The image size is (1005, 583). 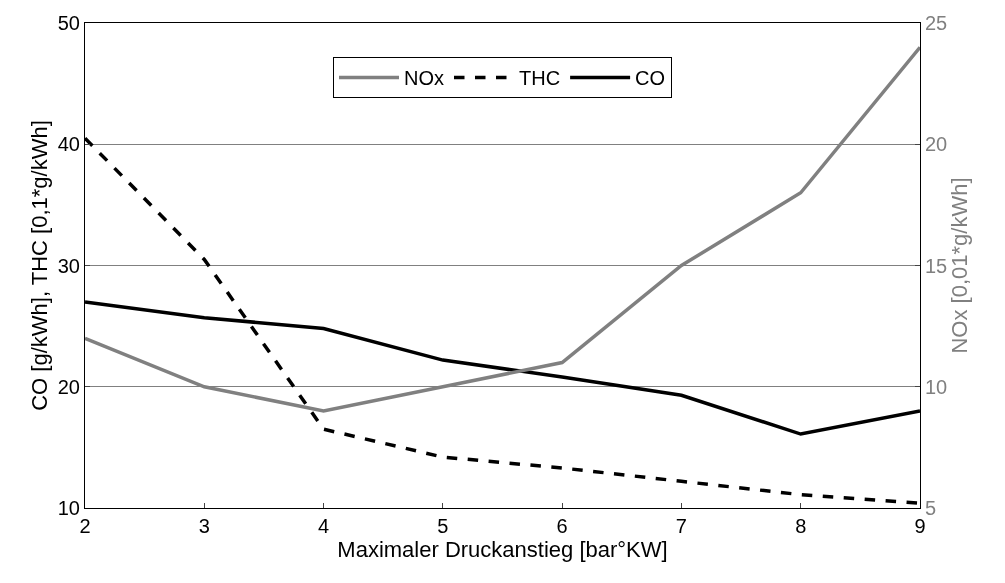 I want to click on legend-label: THC, so click(x=540, y=78).